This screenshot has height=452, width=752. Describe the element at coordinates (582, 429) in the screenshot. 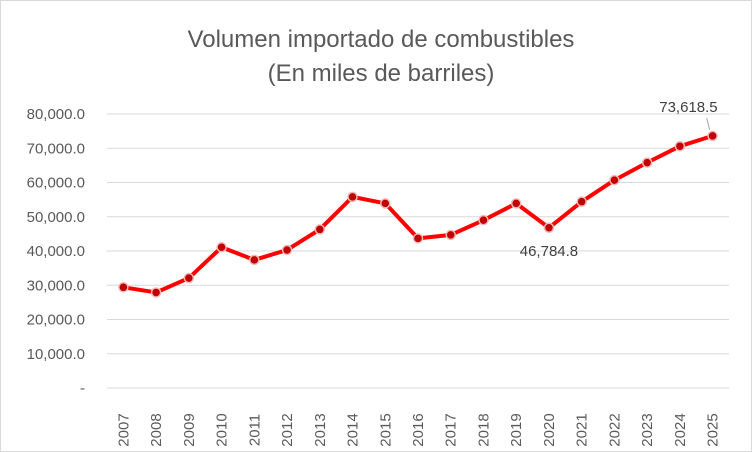

I see `x-tick-label: 2021` at that location.